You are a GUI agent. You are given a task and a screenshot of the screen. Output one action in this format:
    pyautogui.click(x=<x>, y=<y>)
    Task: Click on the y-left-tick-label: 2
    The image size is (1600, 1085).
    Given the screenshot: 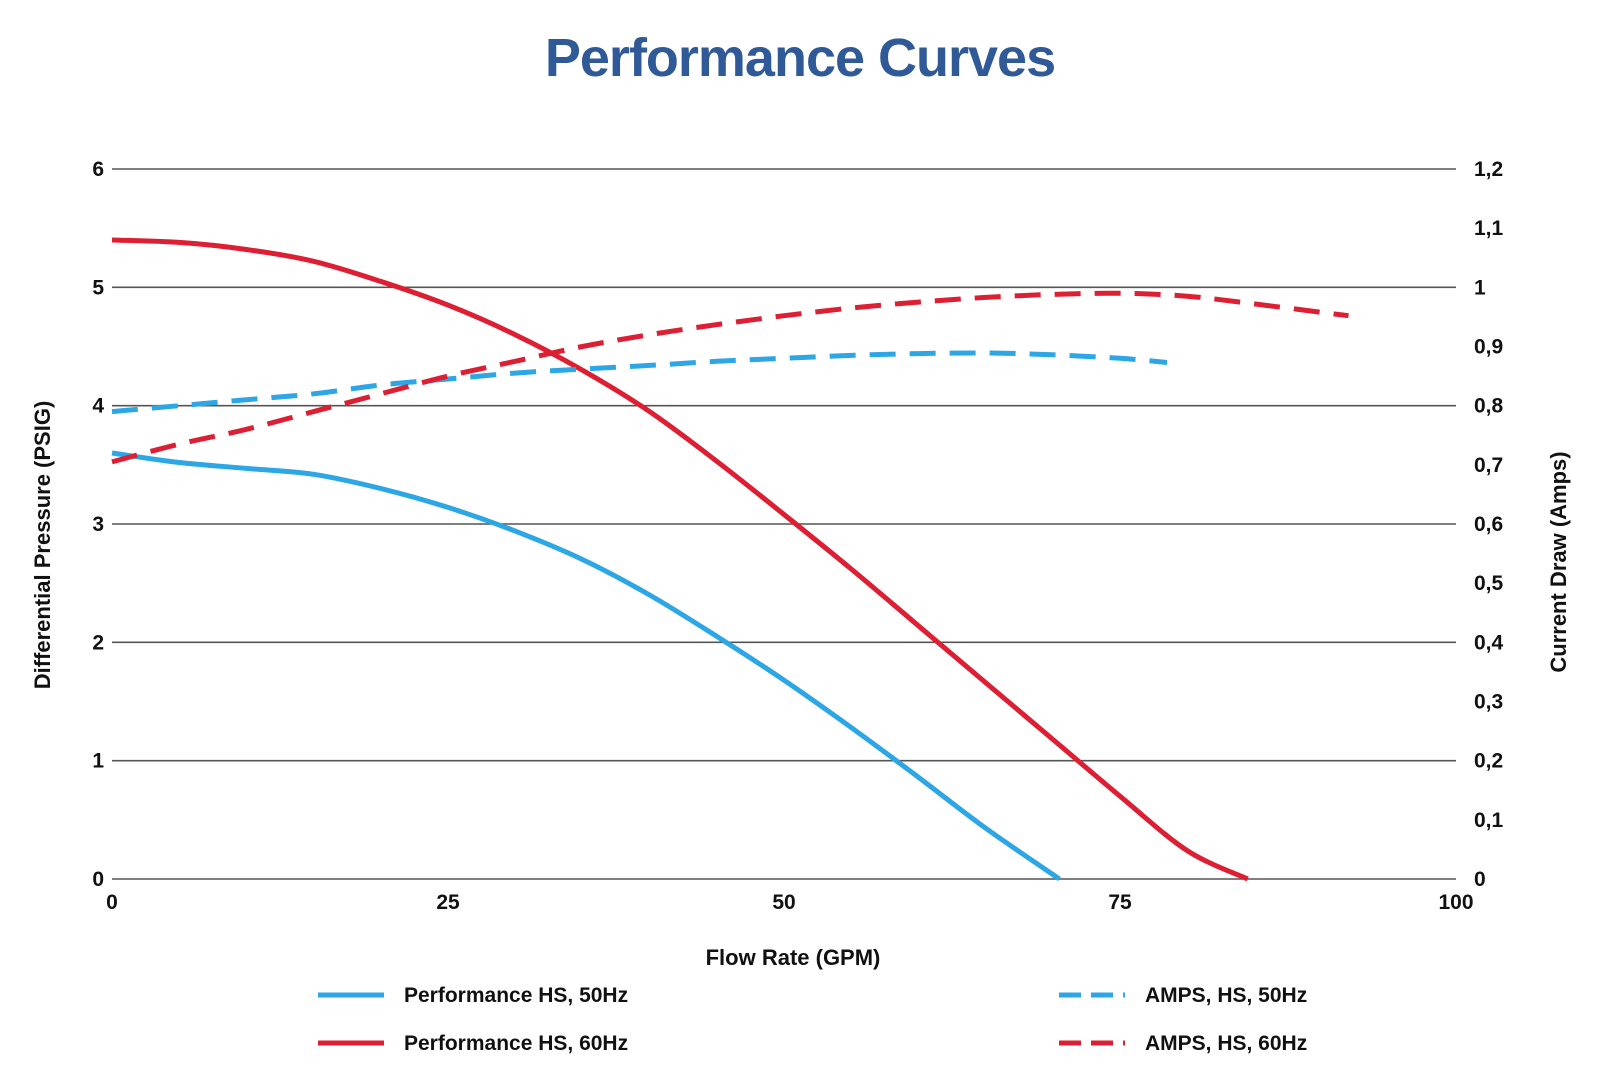 What is the action you would take?
    pyautogui.click(x=98, y=642)
    